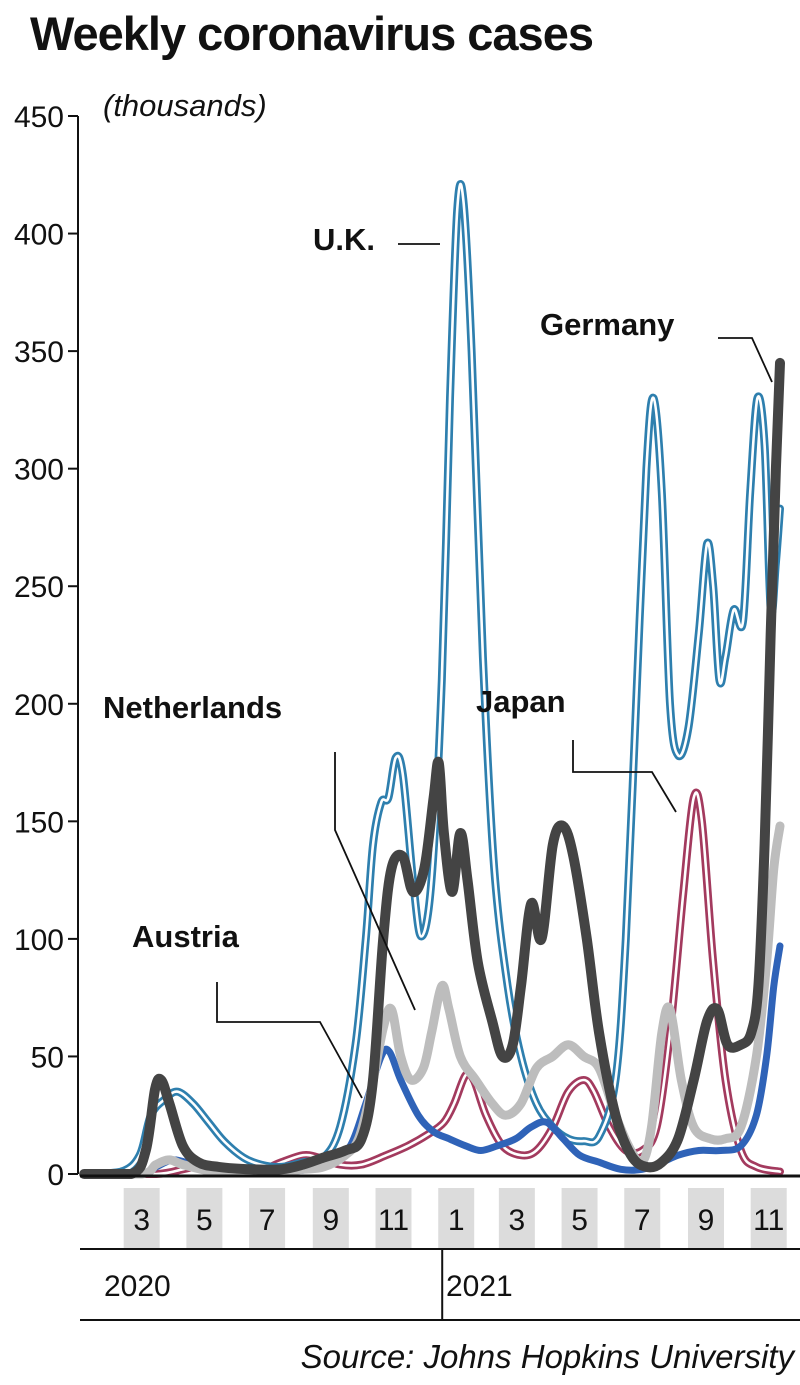  Describe the element at coordinates (186, 936) in the screenshot. I see `callout-label-austria: Austria` at that location.